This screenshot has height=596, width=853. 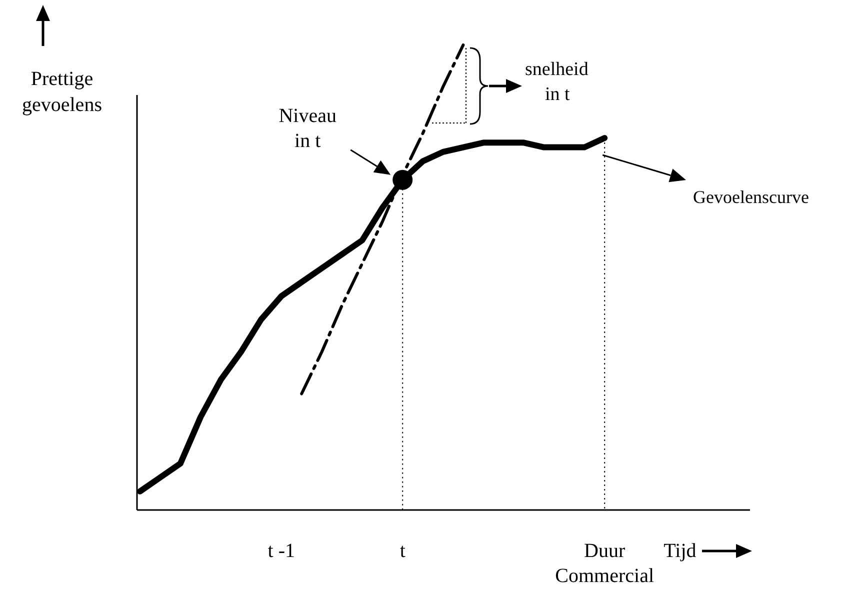 What do you see at coordinates (307, 128) in the screenshot?
I see `annotation: Niveau in t` at bounding box center [307, 128].